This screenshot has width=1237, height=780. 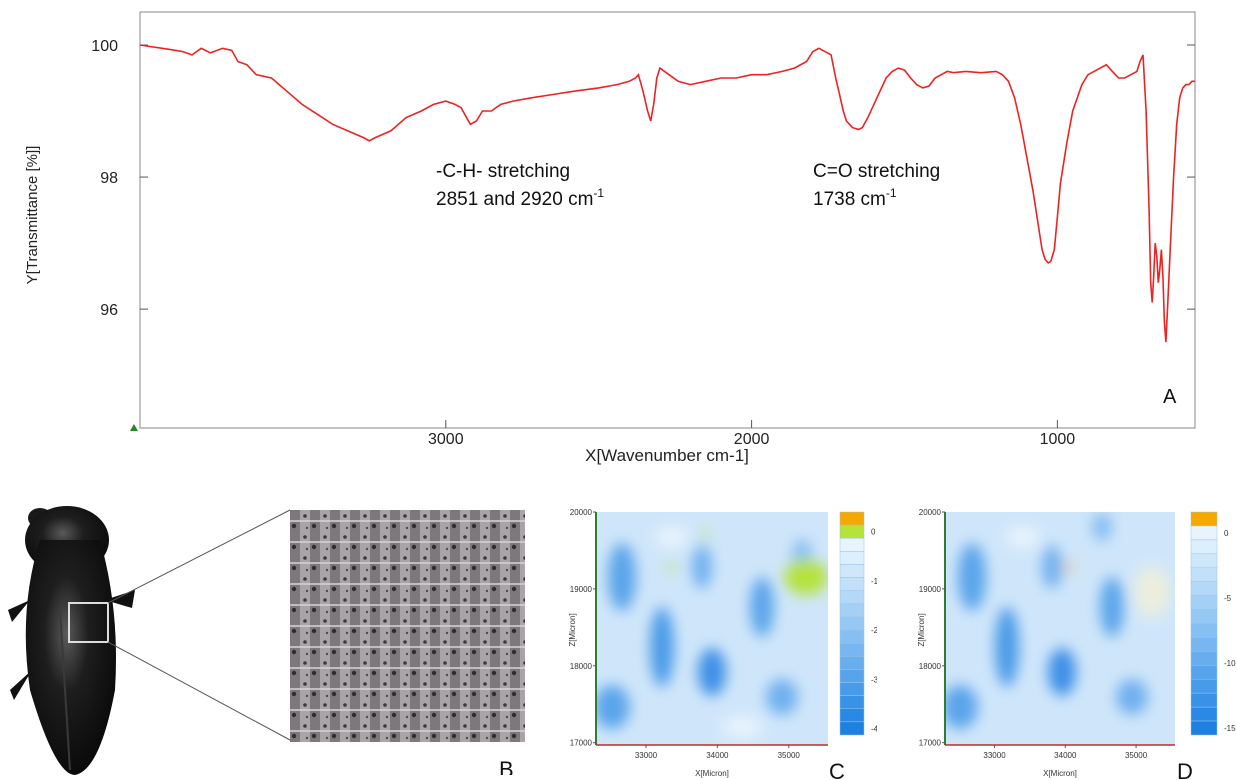 I want to click on beetle-image, so click(x=71, y=640).